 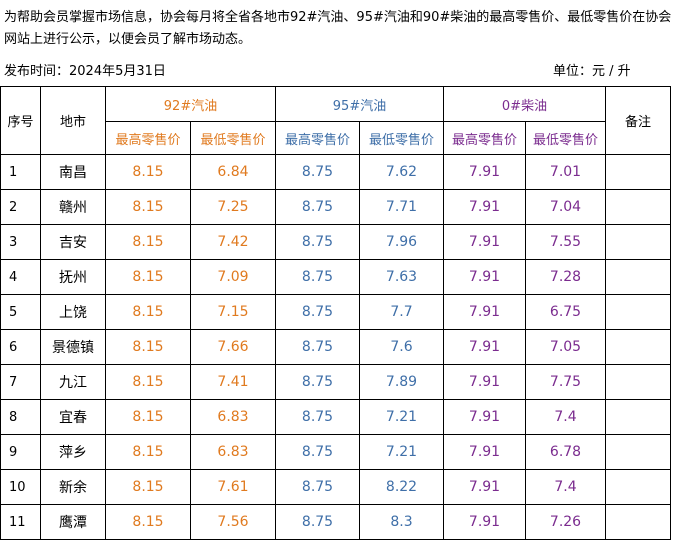 I want to click on cell-gas92-min: 7.42, so click(x=233, y=242).